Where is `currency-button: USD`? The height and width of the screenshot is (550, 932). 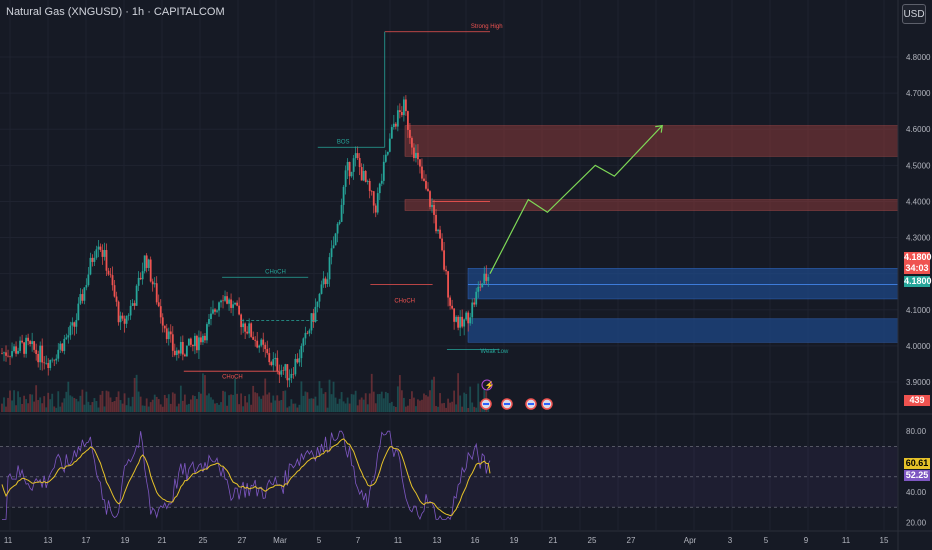
currency-button: USD is located at coordinates (914, 14).